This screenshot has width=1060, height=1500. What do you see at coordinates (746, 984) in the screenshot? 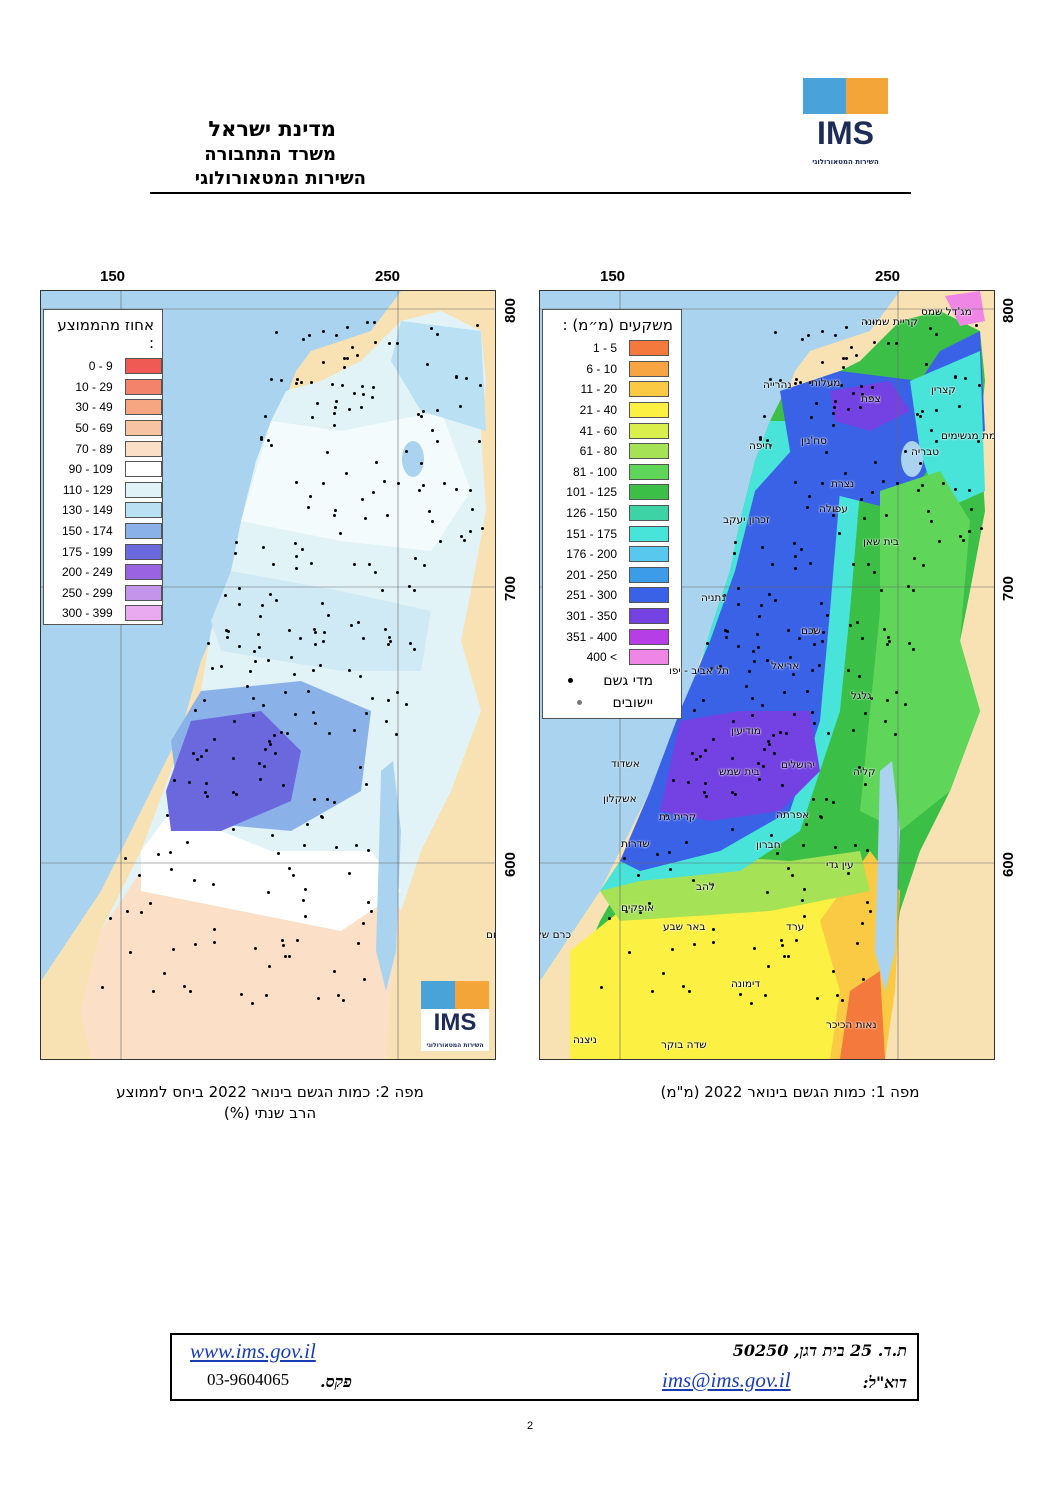
I see `place-label: דימונה` at bounding box center [746, 984].